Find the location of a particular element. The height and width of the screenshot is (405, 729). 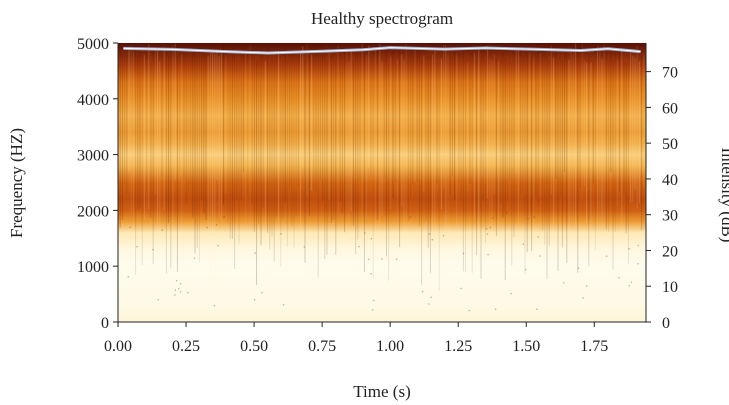

y-tick-label: 3000 is located at coordinates (93, 156).